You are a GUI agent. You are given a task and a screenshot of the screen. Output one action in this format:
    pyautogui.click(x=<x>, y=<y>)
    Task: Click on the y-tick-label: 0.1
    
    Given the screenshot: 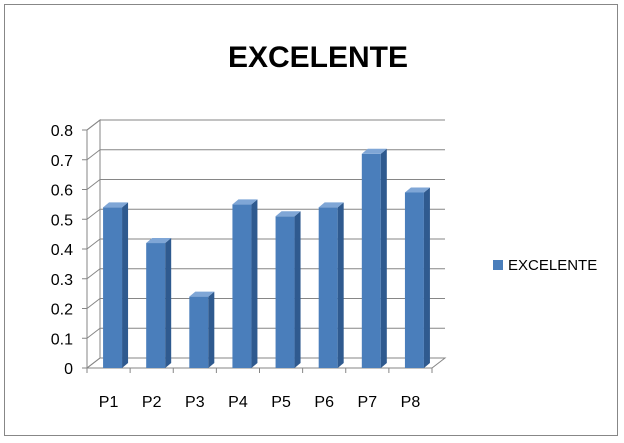 What is the action you would take?
    pyautogui.click(x=62, y=339)
    